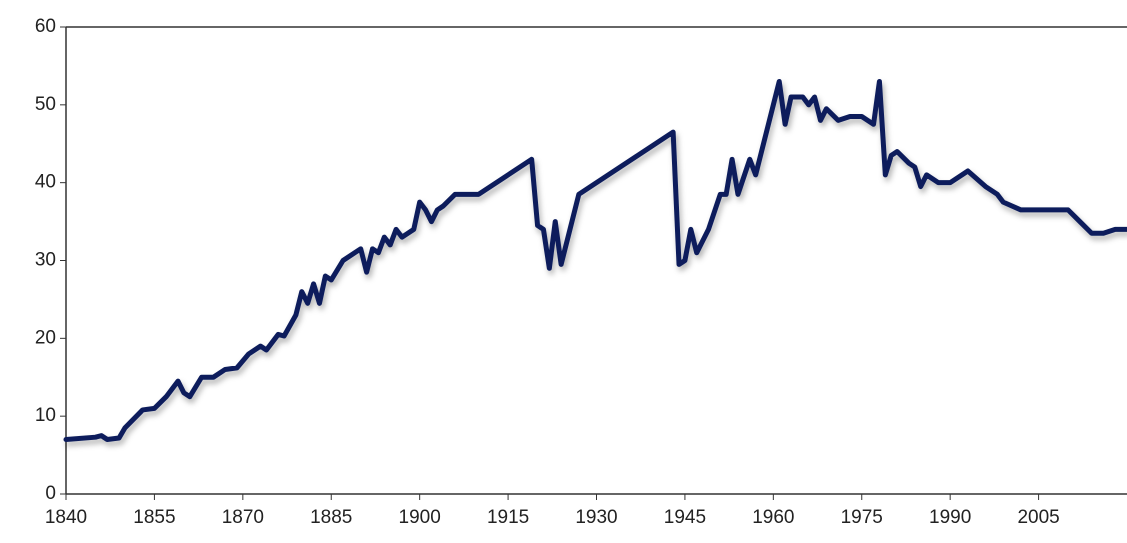 The image size is (1127, 543). Describe the element at coordinates (45, 26) in the screenshot. I see `y-tick-label: 60` at that location.